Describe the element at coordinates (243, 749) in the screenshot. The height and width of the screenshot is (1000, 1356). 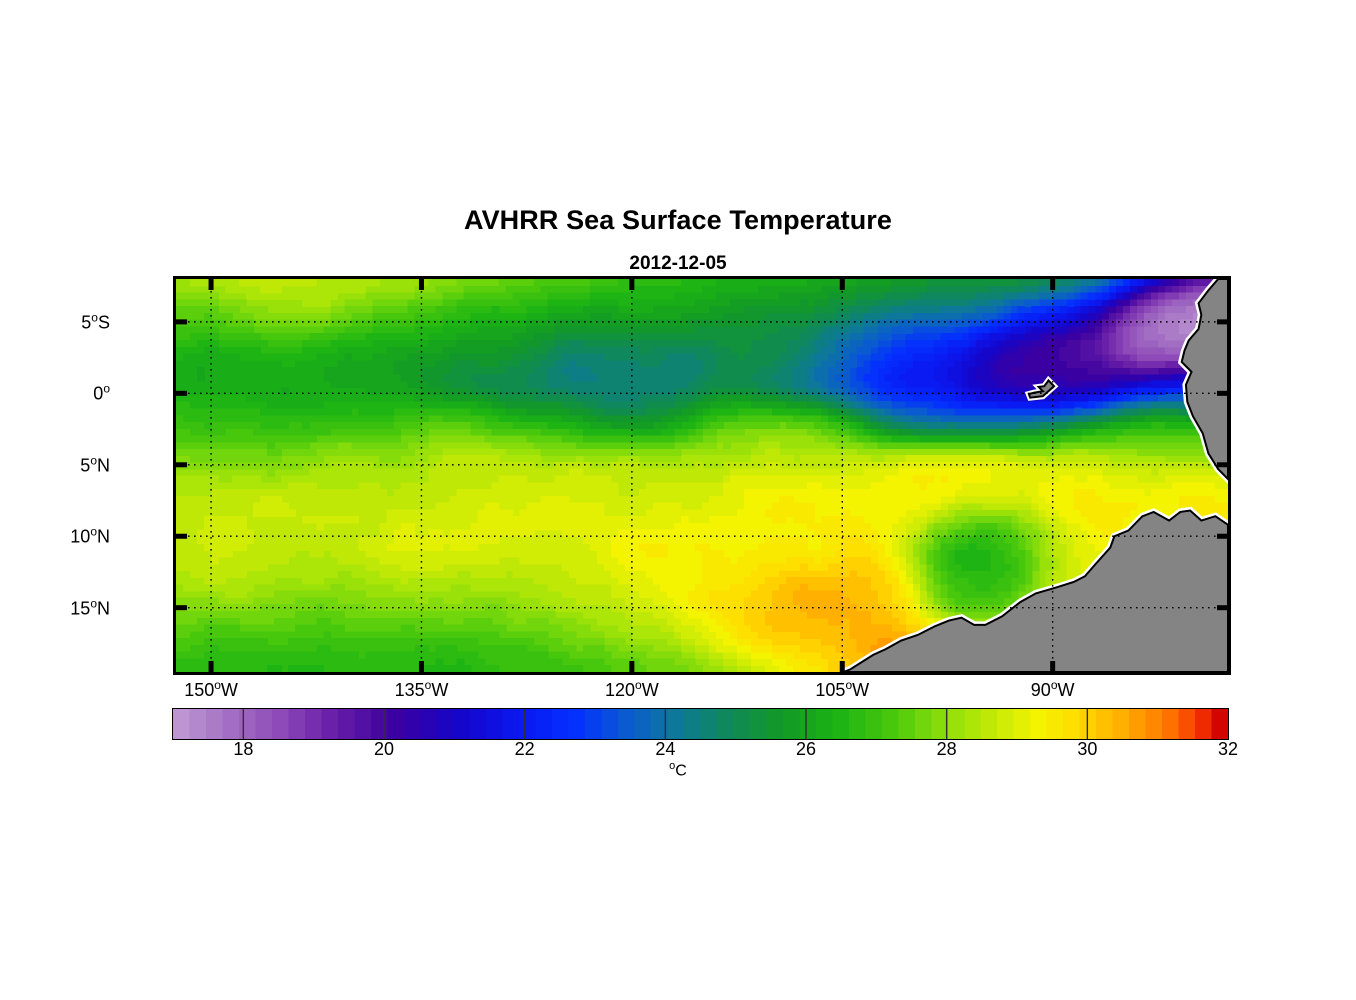
I see `colorbar-tick-label: 18` at that location.